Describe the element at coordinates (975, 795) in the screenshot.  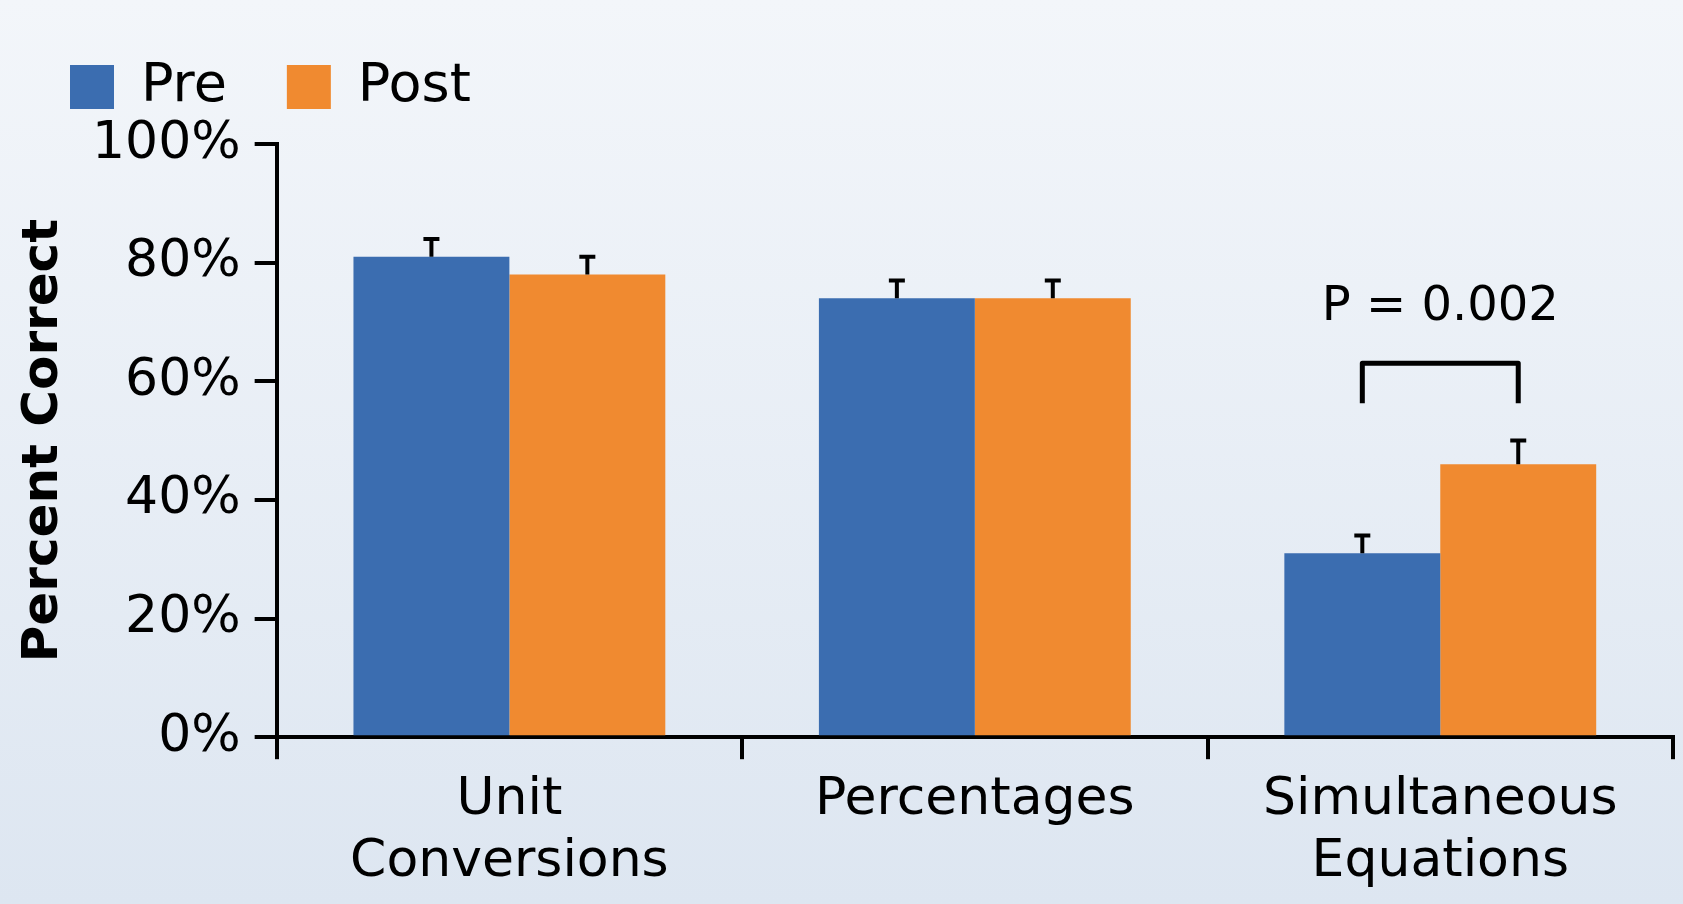
I see `x-tick-label: Percentages` at that location.